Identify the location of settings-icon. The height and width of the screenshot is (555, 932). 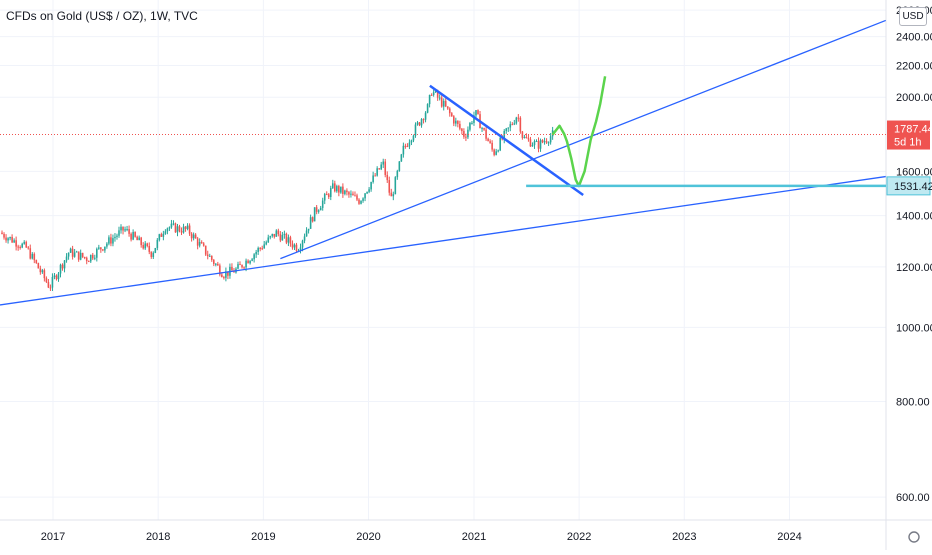
(914, 537).